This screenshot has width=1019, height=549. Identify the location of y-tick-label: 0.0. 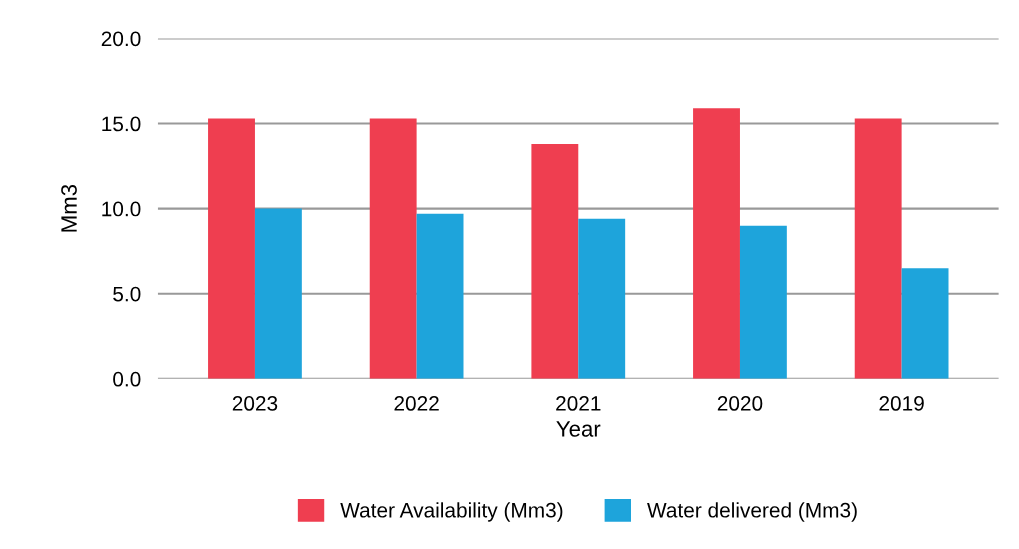
(127, 379).